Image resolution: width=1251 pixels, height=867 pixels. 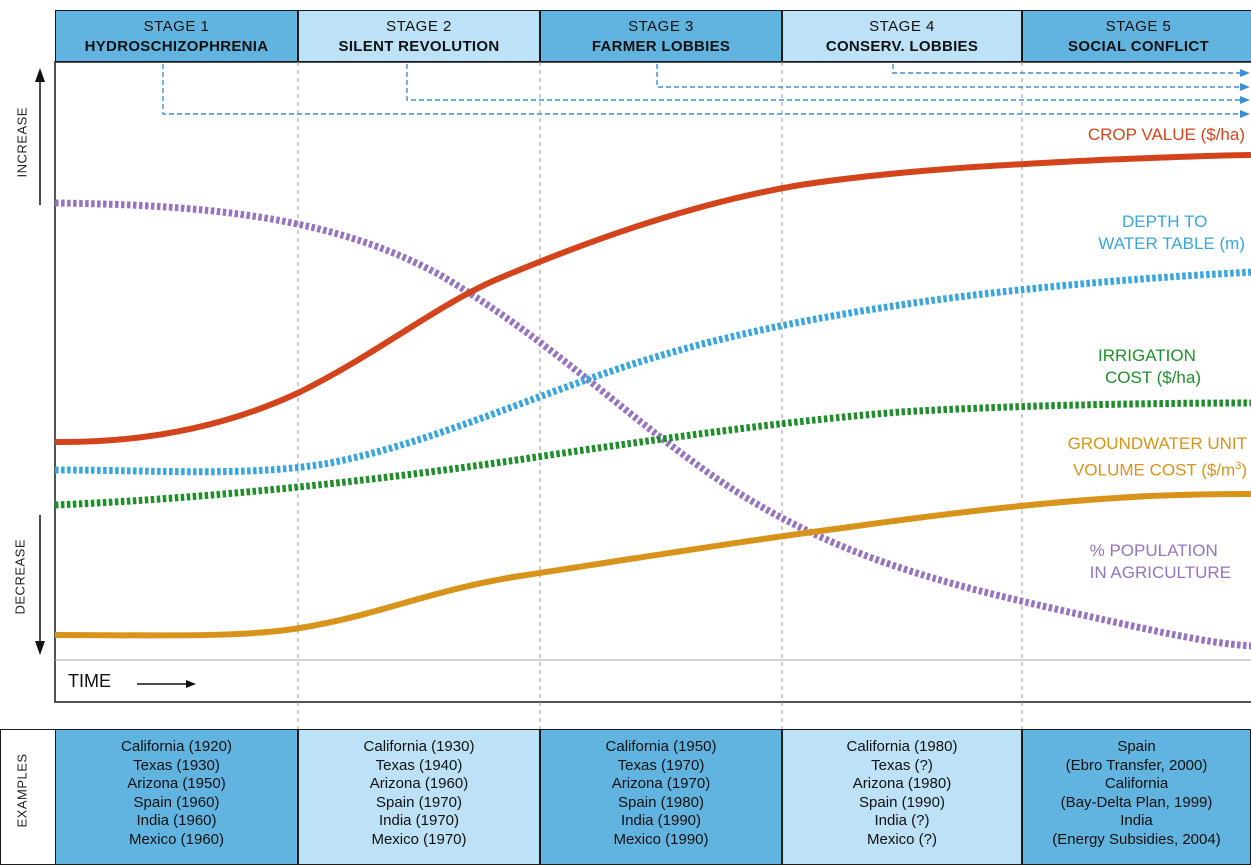 I want to click on example-item: Mexico (1960), so click(x=176, y=839).